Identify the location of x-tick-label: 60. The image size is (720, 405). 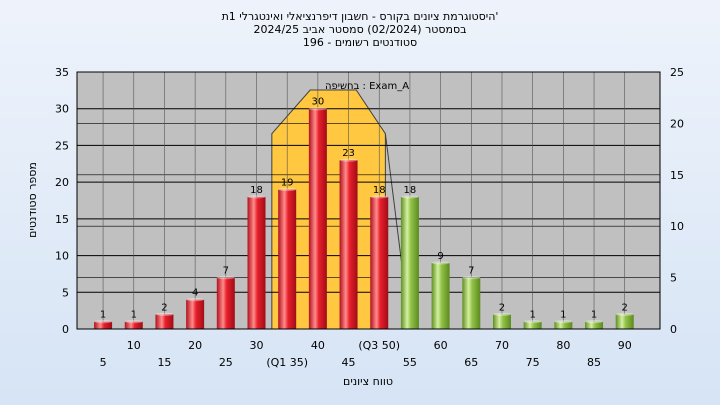
(441, 345).